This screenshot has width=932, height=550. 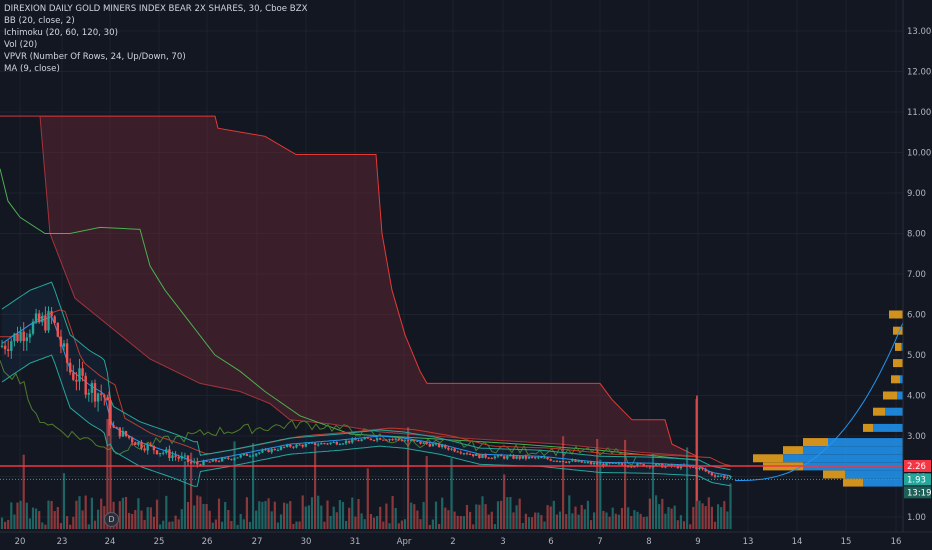 What do you see at coordinates (902, 346) in the screenshot?
I see `vpvr-row-up` at bounding box center [902, 346].